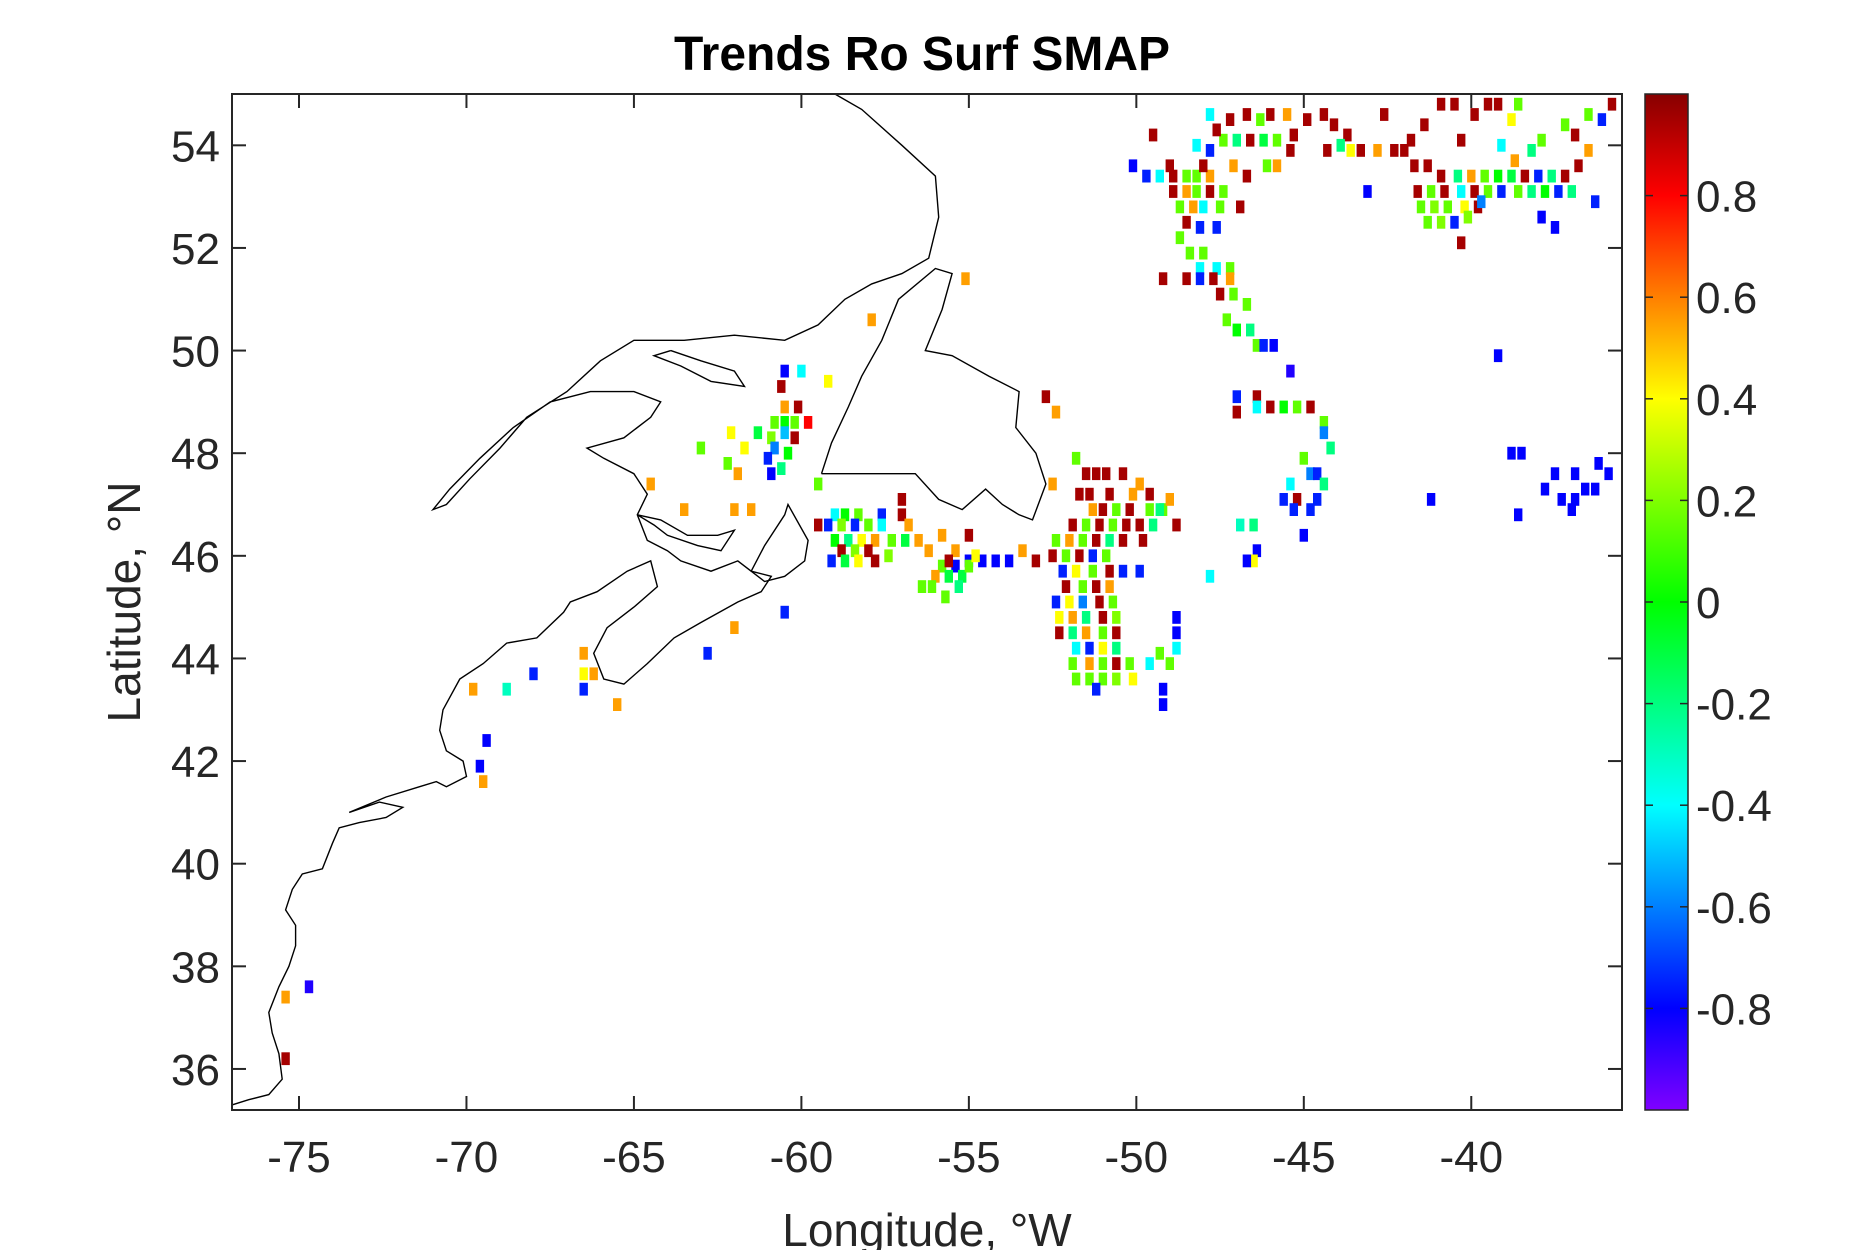 The image size is (1875, 1250). I want to click on y-tick-label: 54, so click(195, 146).